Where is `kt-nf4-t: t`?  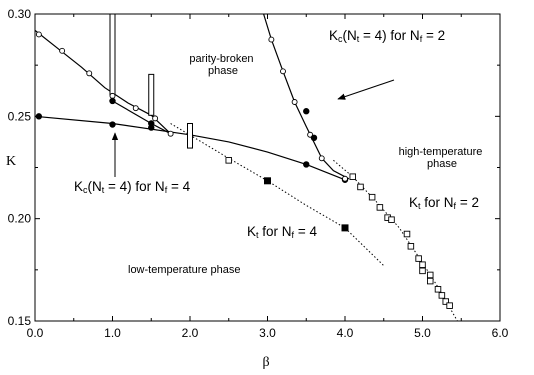
kt-nf4-t: t is located at coordinates (257, 235).